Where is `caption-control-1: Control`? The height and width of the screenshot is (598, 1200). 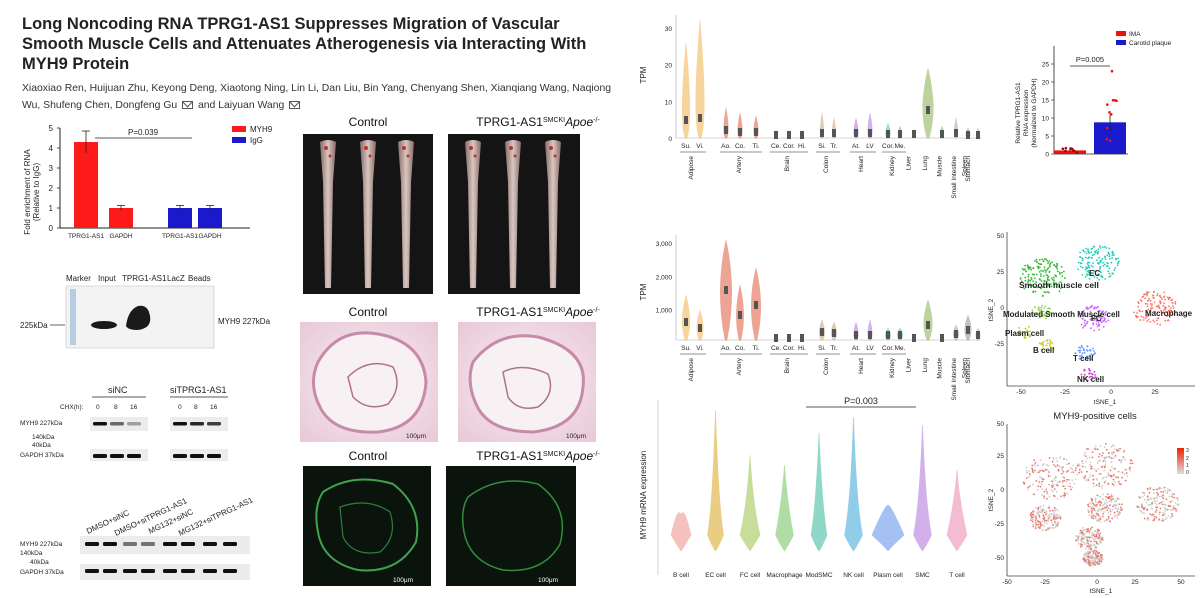 caption-control-1: Control is located at coordinates (368, 122).